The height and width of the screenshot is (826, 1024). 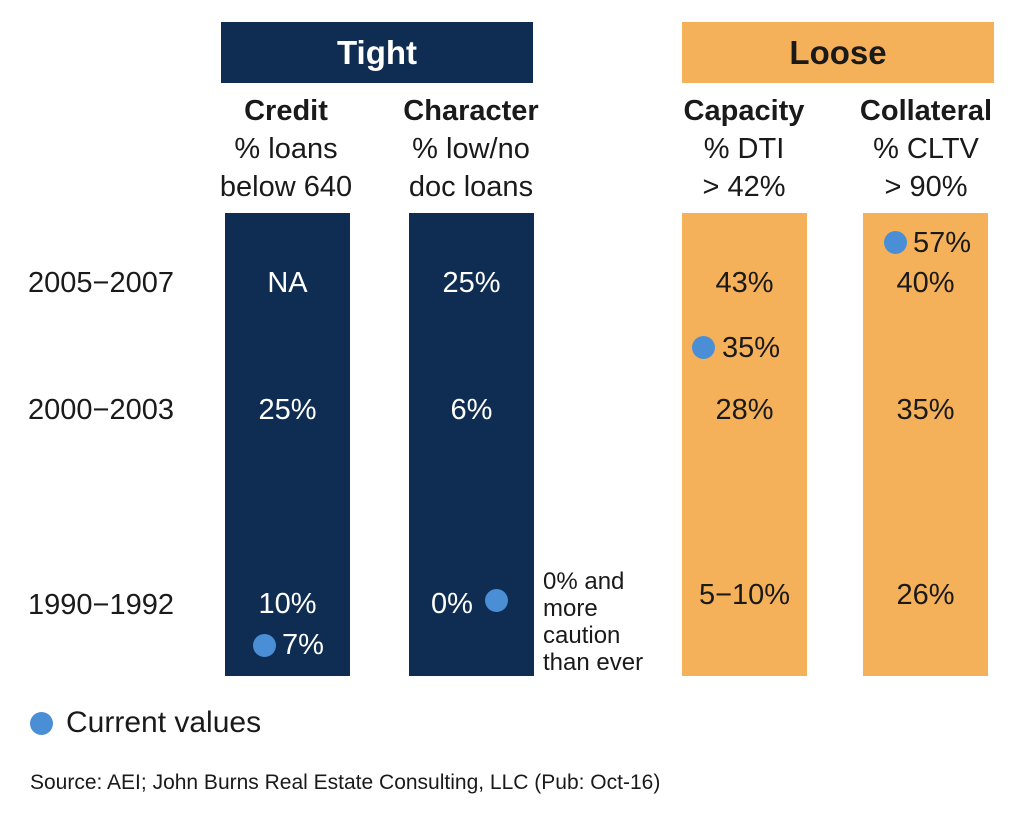 What do you see at coordinates (471, 410) in the screenshot?
I see `table-cell-character-2000: 6%` at bounding box center [471, 410].